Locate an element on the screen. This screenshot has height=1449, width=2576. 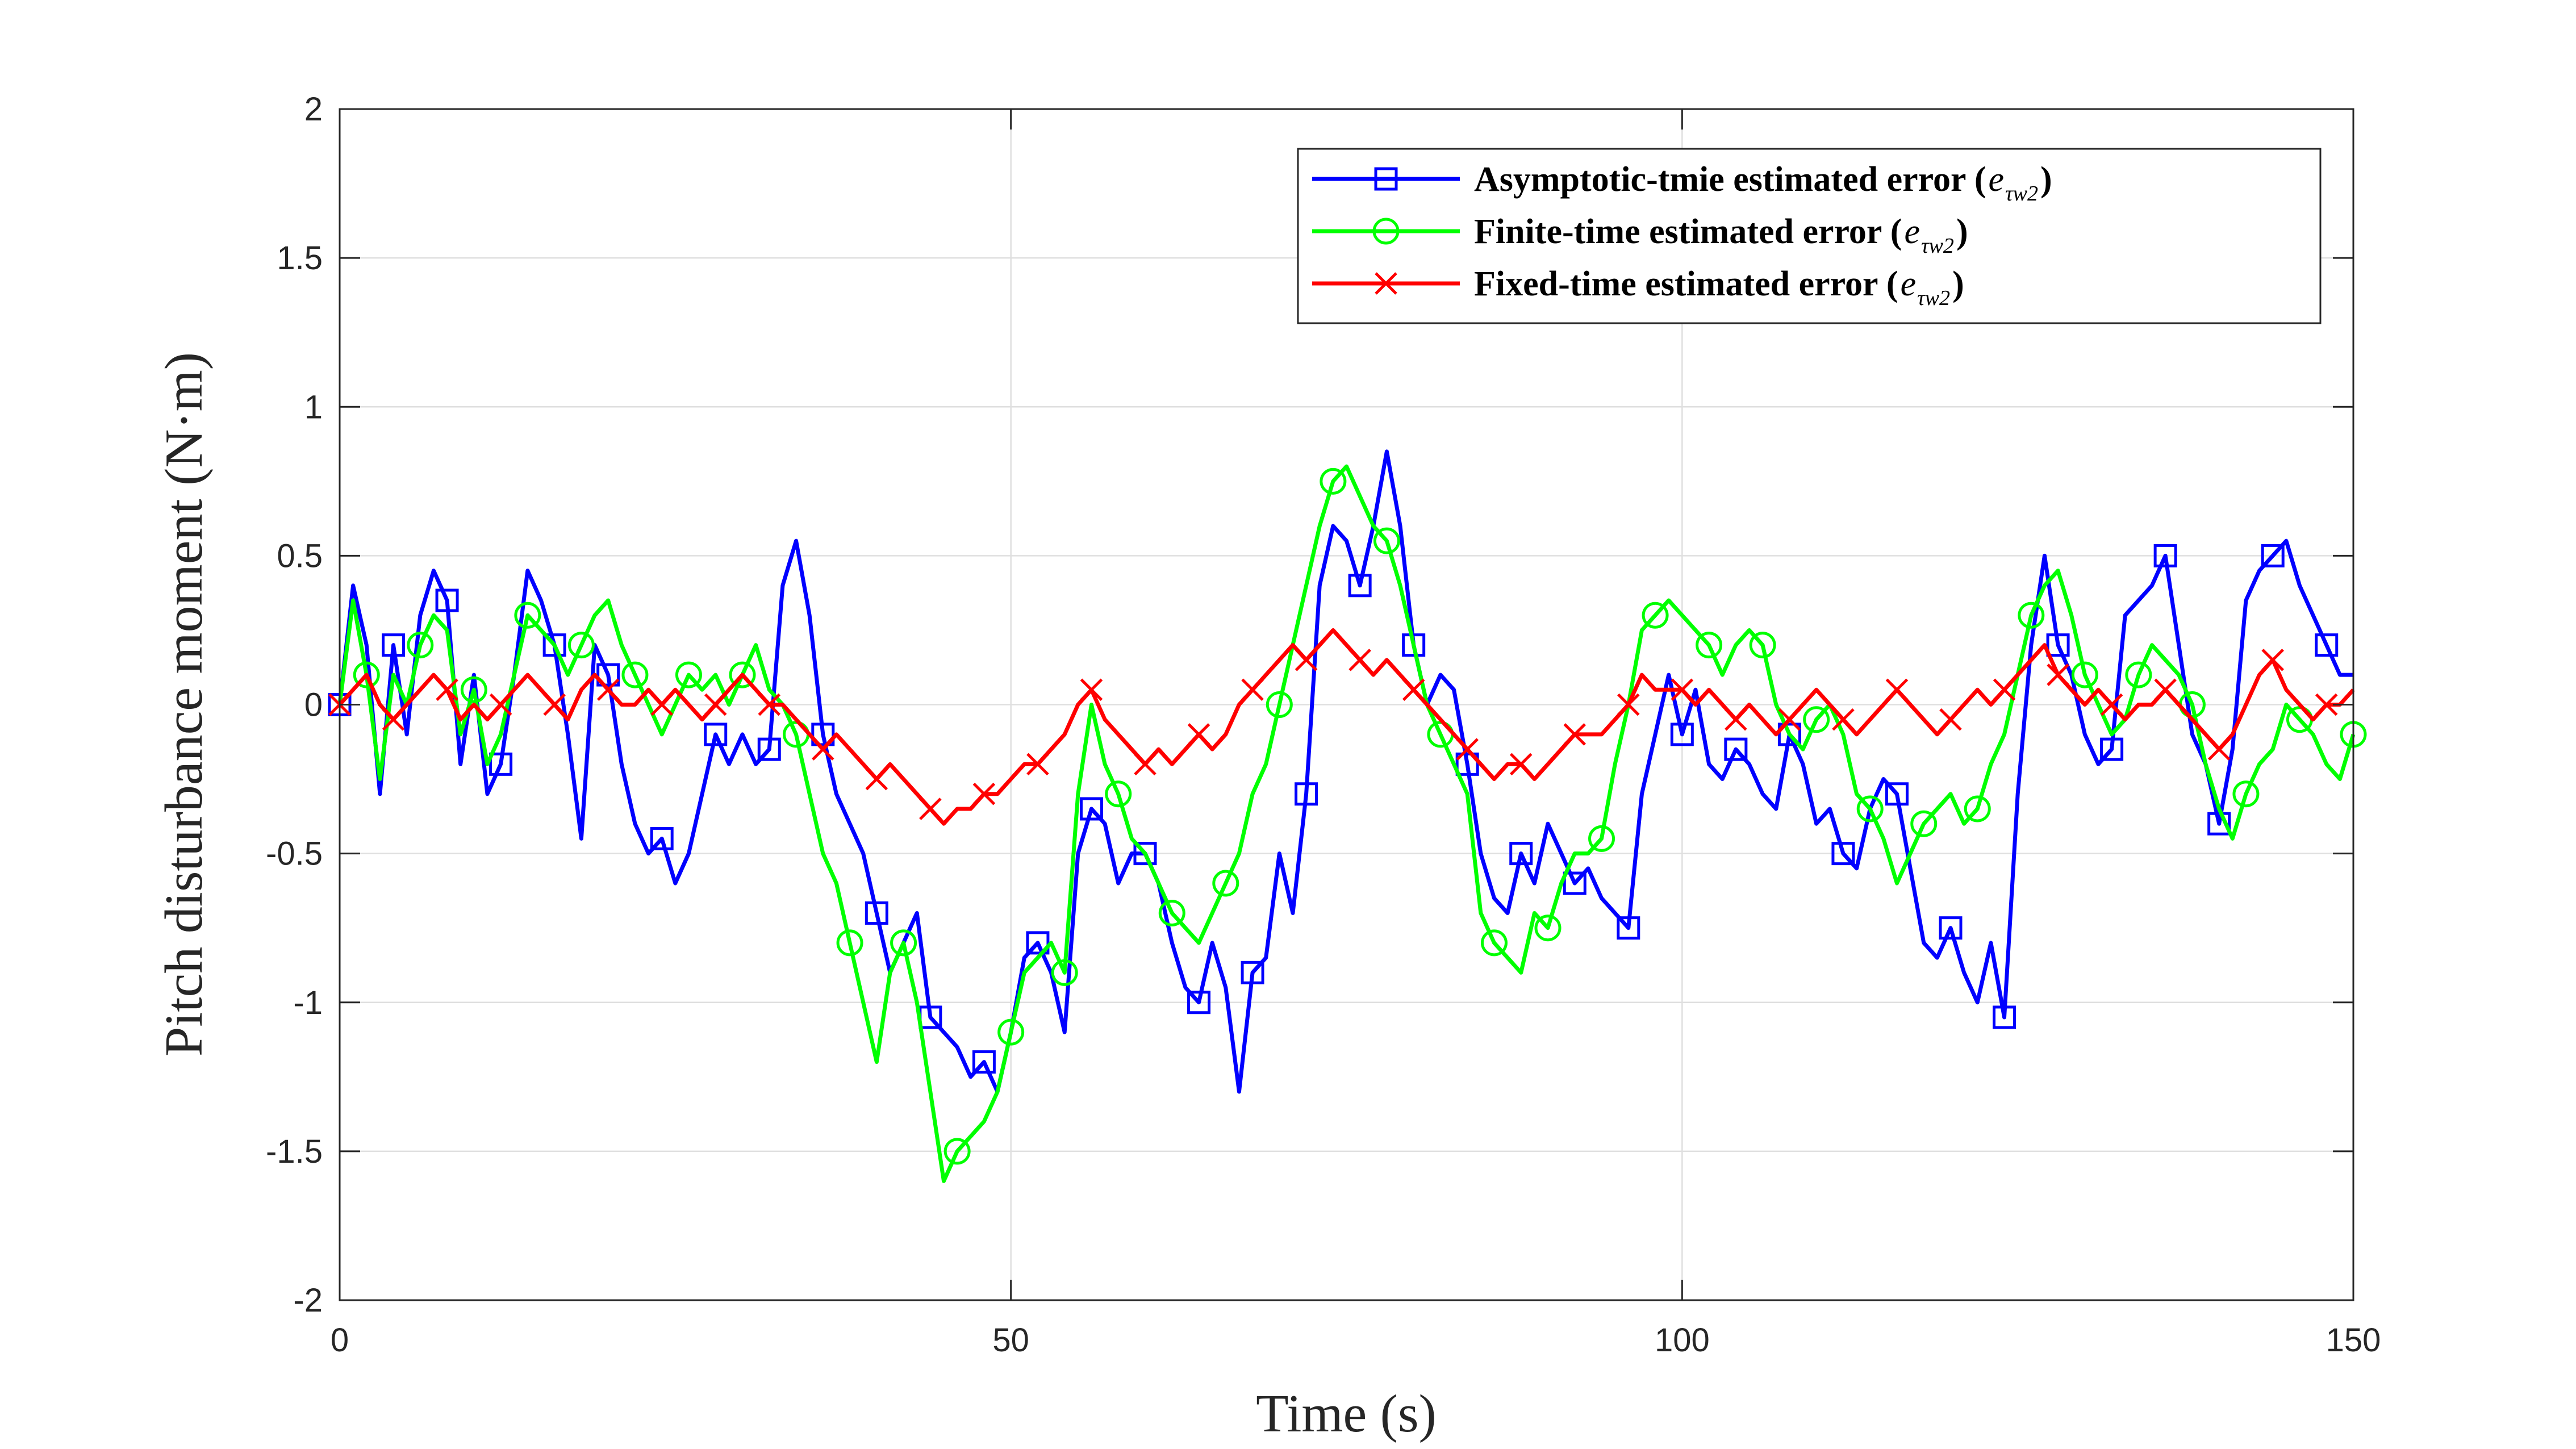
y-tick-label: 1.5 is located at coordinates (300, 259).